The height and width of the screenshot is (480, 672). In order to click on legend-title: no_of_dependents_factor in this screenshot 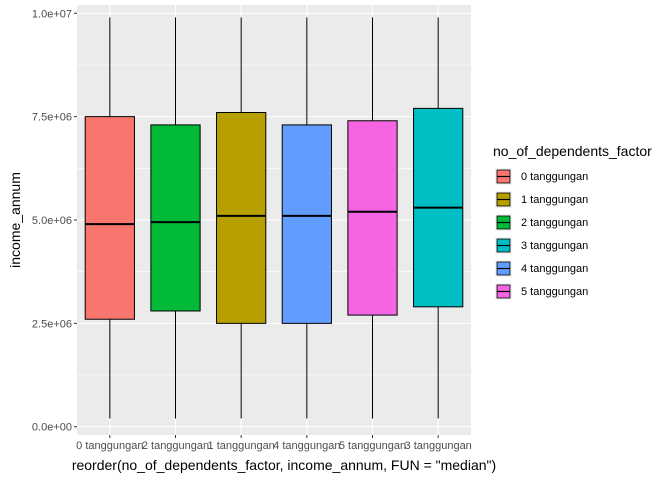, I will do `click(572, 151)`.